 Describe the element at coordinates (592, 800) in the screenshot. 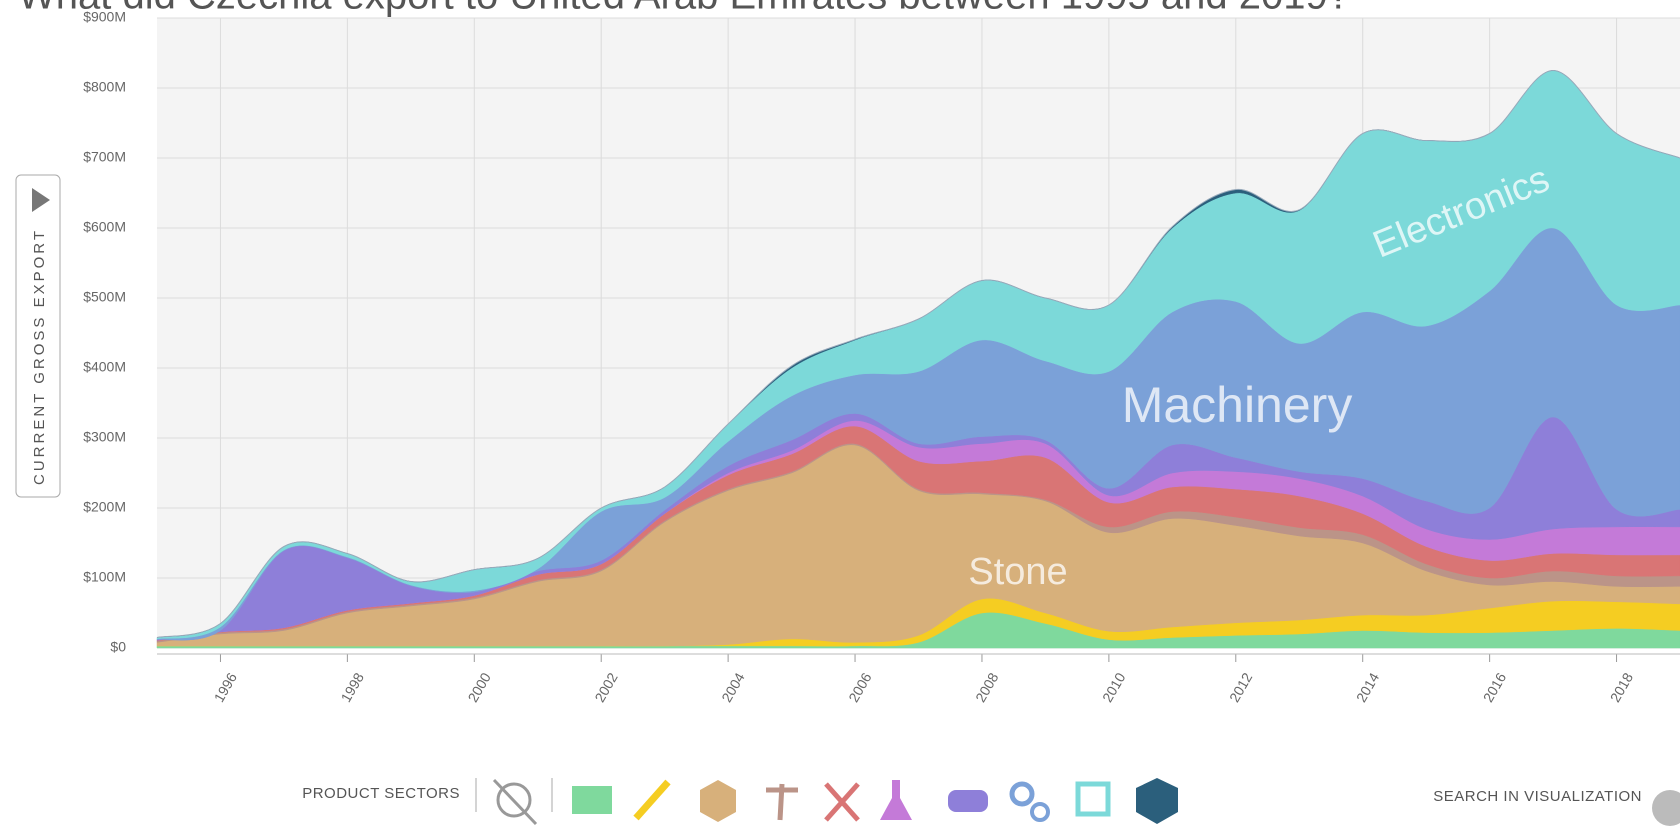

I see `icon-textiles` at that location.